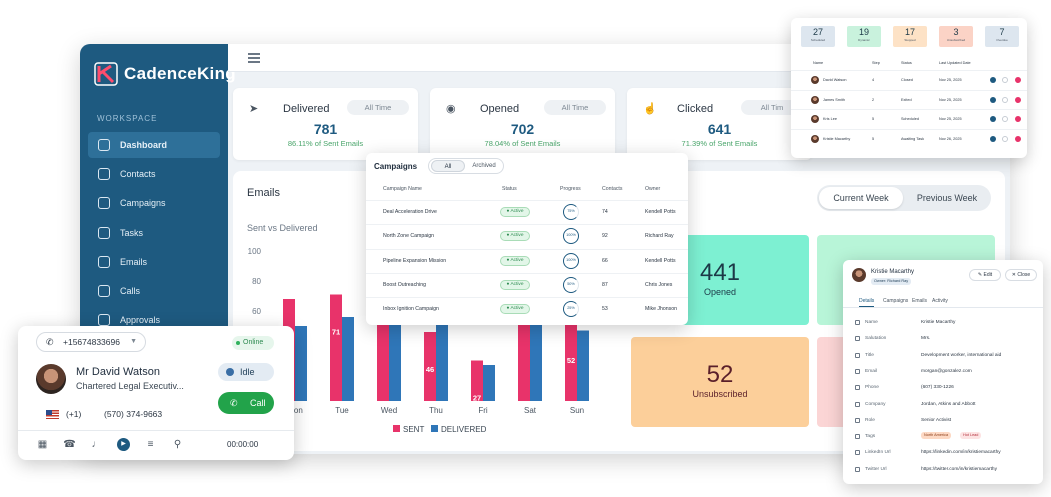  I want to click on phone-number-display: (570) 374-9663, so click(133, 414).